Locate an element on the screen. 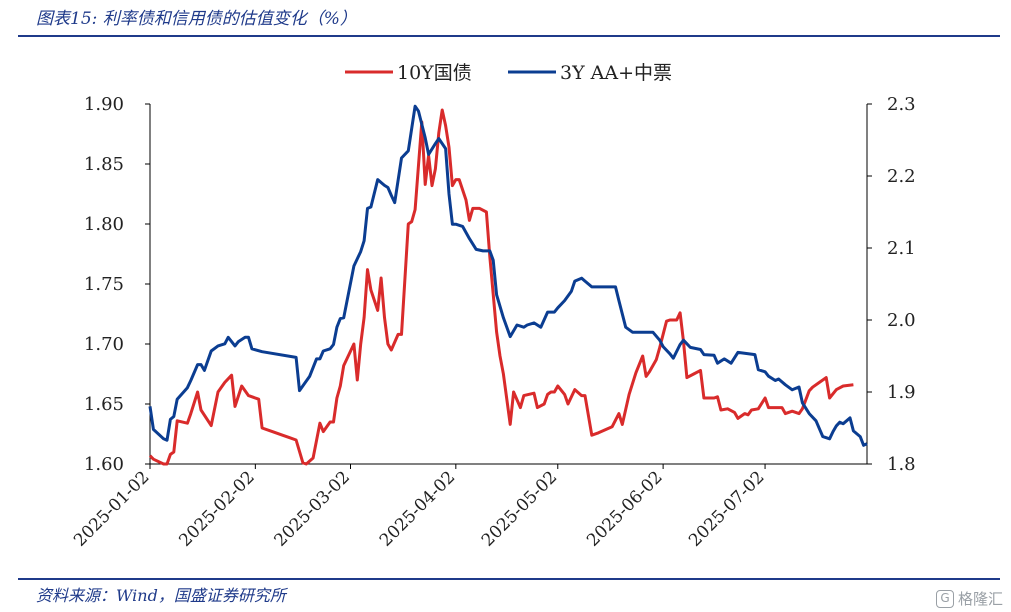 The height and width of the screenshot is (612, 1011). x-tick-label: 2025-03-02 is located at coordinates (312, 508).